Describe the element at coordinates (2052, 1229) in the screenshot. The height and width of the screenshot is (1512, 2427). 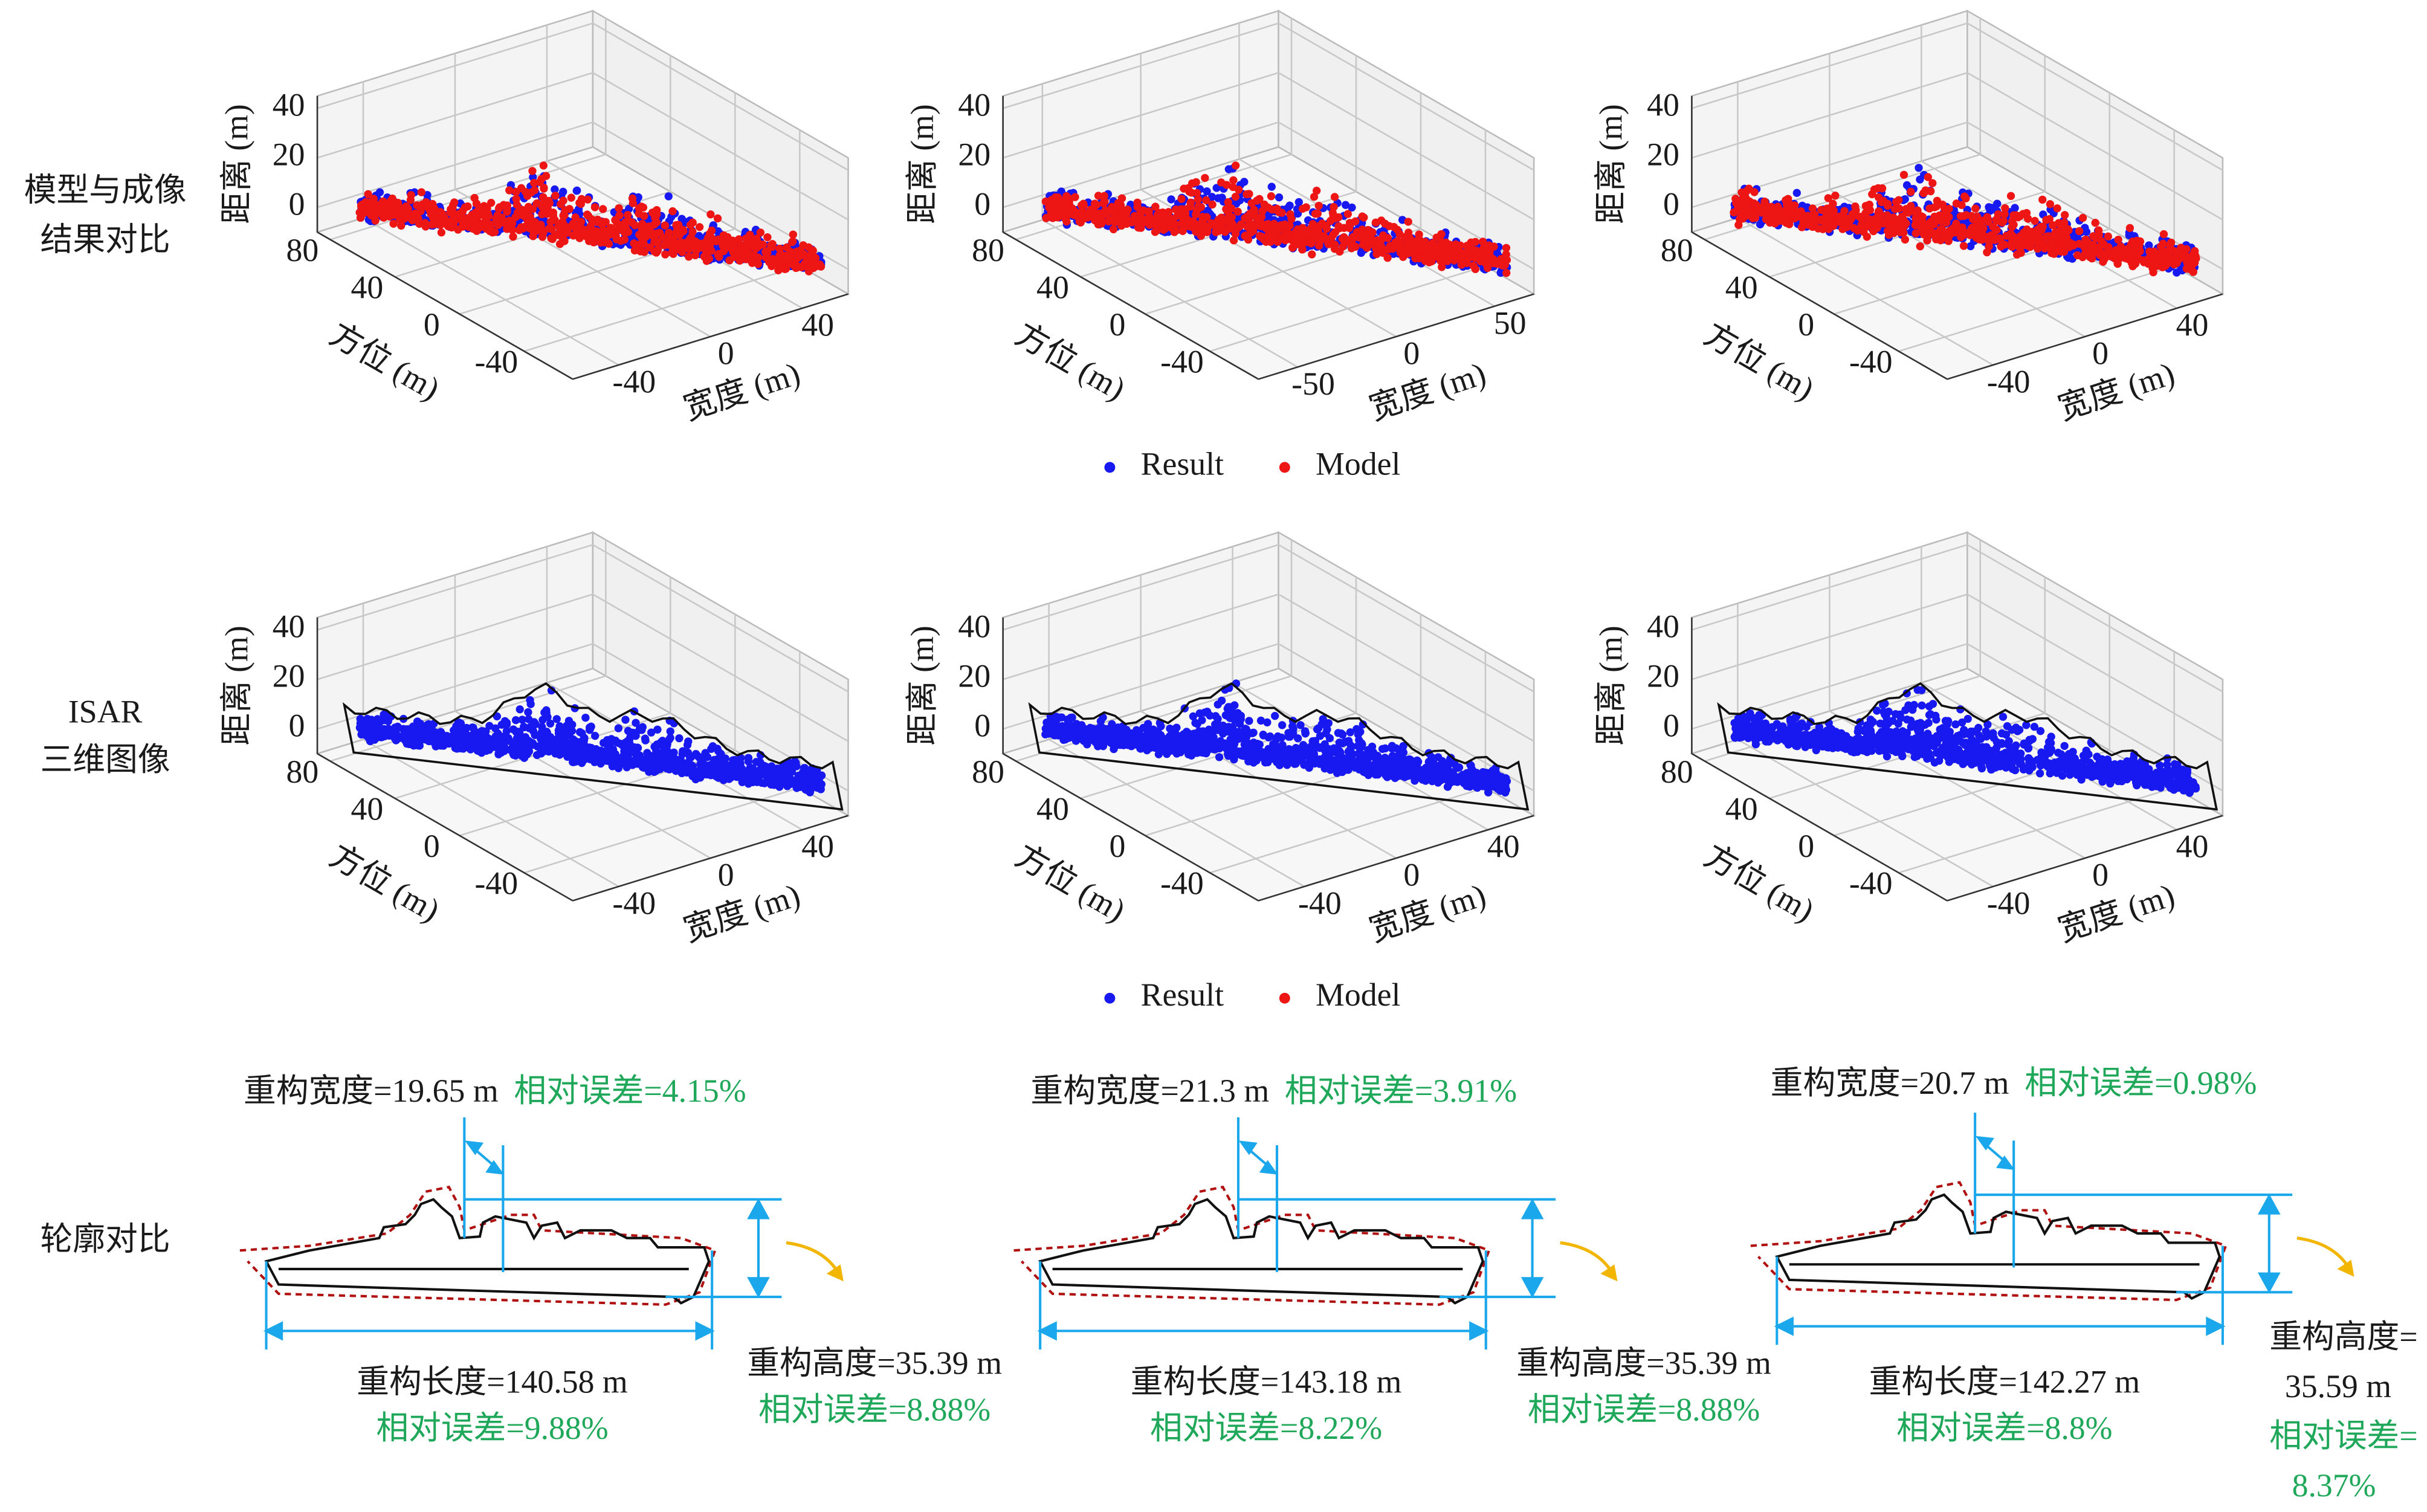
I see `contour-panel` at that location.